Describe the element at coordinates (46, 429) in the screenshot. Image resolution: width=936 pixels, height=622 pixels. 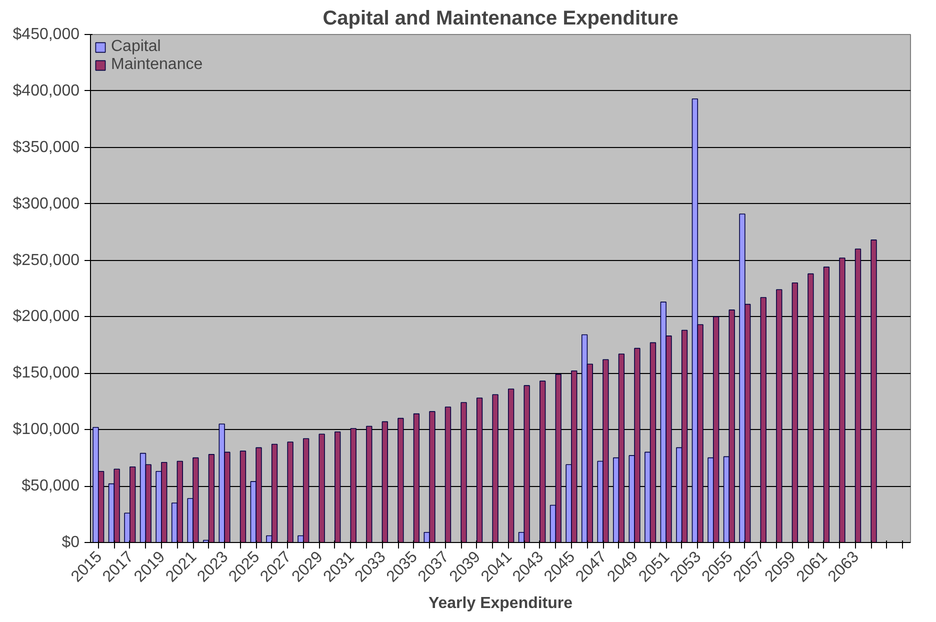
I see `y-tick-label: $100,000` at that location.